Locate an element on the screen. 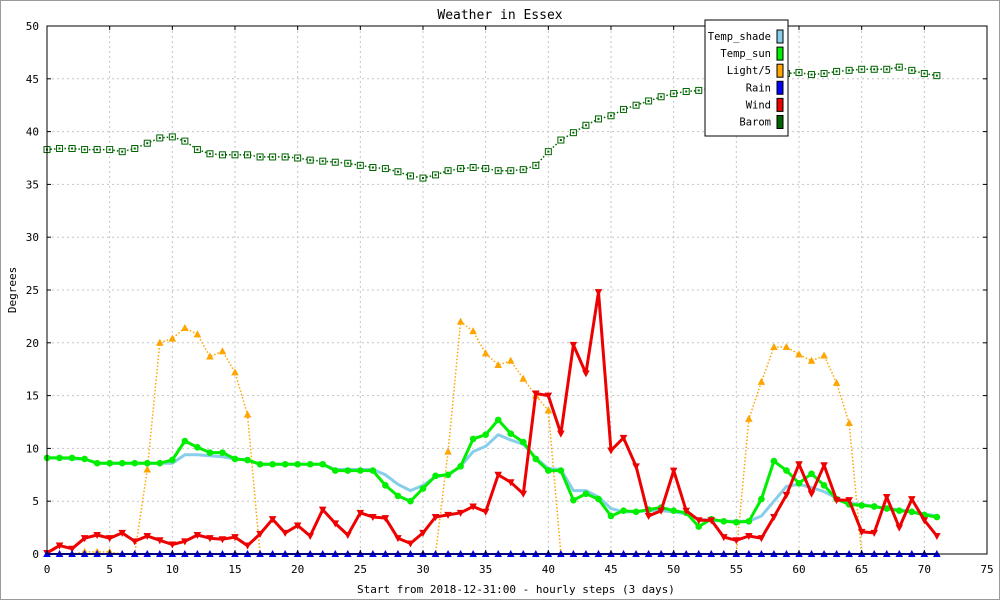  legend-box is located at coordinates (746, 78).